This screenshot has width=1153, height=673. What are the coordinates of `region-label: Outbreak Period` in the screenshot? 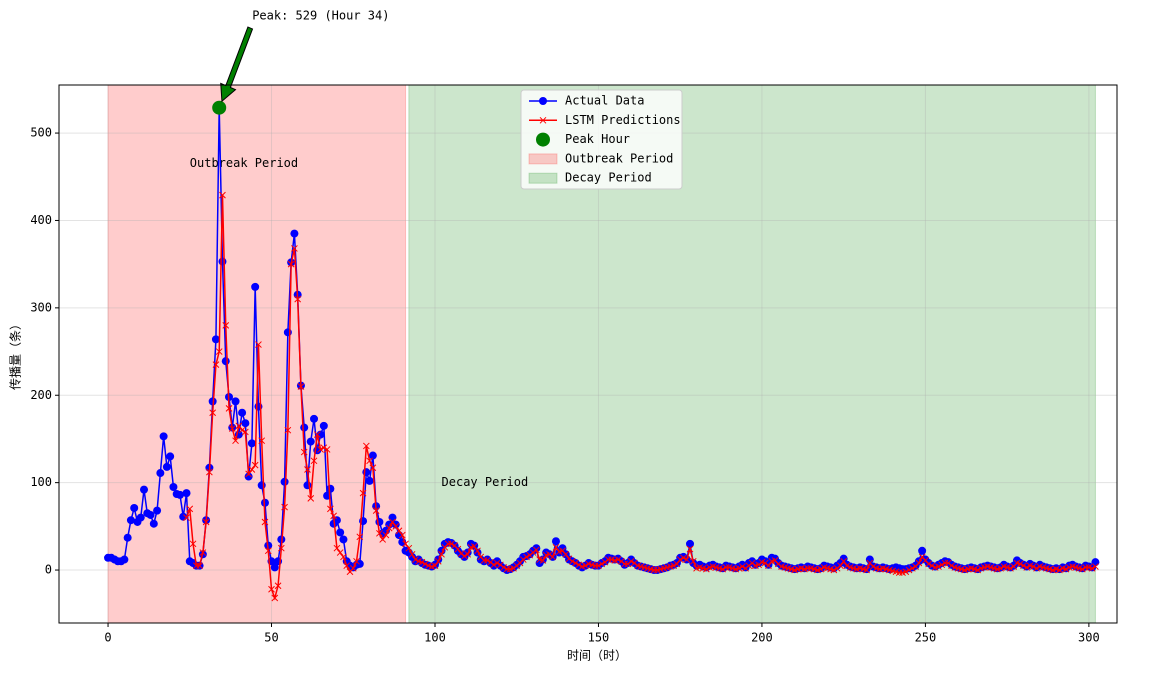 It's located at (244, 163).